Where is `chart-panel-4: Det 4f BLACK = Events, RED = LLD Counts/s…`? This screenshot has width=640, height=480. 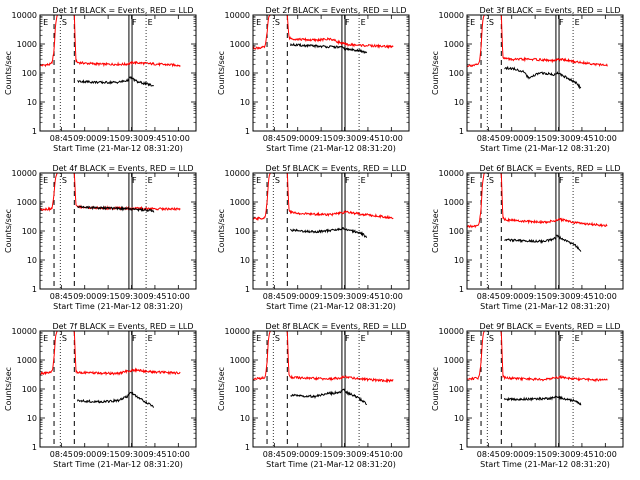
chart-panel-4: Det 4f BLACK = Events, RED = LLD Counts/s… is located at coordinates (100, 237).